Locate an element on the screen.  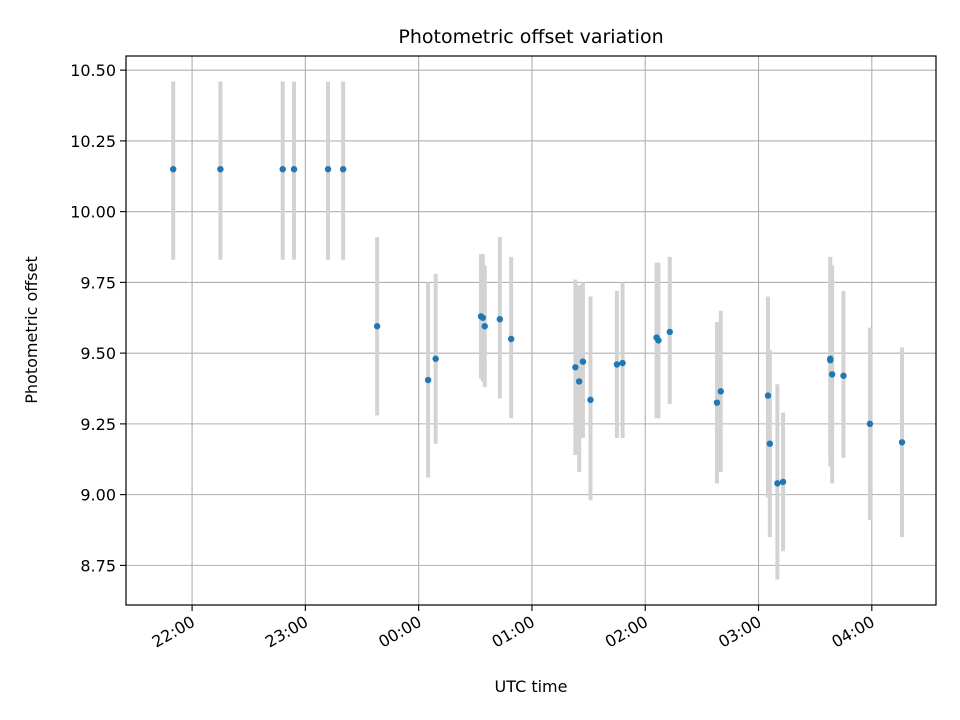
y-axis-label: Photometric offset is located at coordinates (31, 330).